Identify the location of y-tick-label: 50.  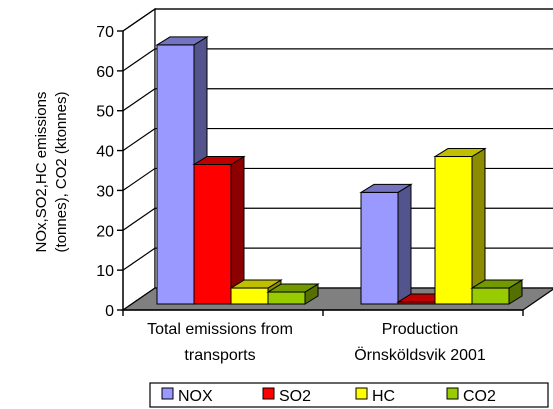
(105, 112).